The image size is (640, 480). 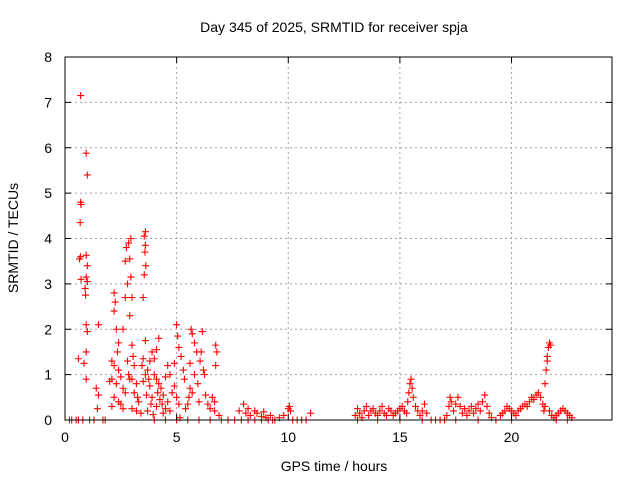 What do you see at coordinates (48, 148) in the screenshot?
I see `y-tick-label: 6` at bounding box center [48, 148].